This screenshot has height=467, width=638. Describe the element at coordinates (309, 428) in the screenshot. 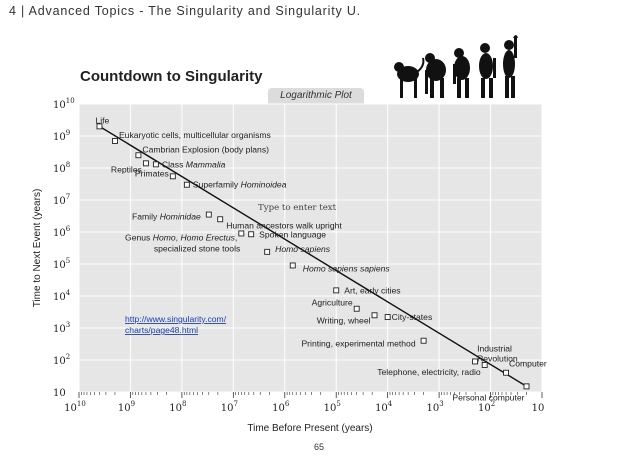

I see `x-axis-label: Time Before Present (years)` at that location.